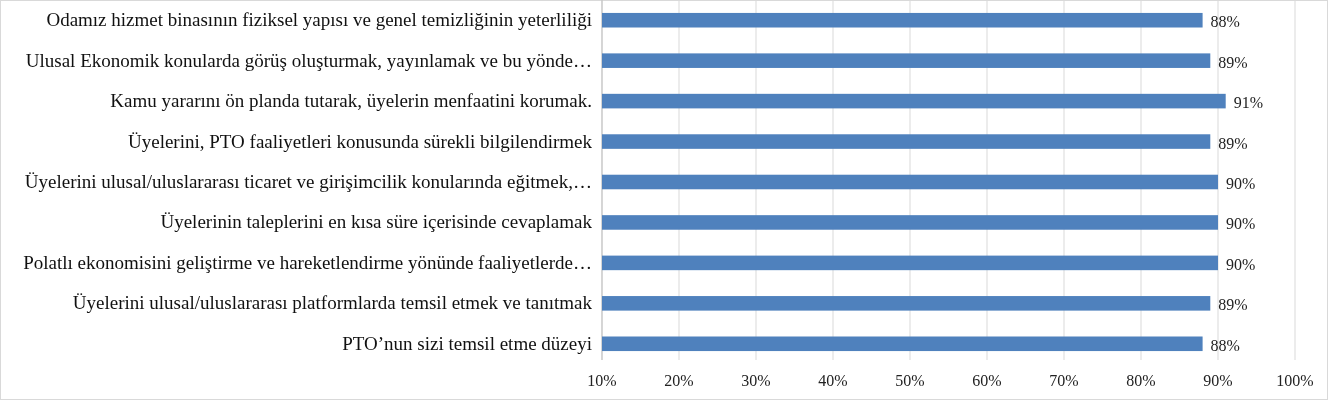  What do you see at coordinates (910, 380) in the screenshot?
I see `x-tick-label: 50%` at bounding box center [910, 380].